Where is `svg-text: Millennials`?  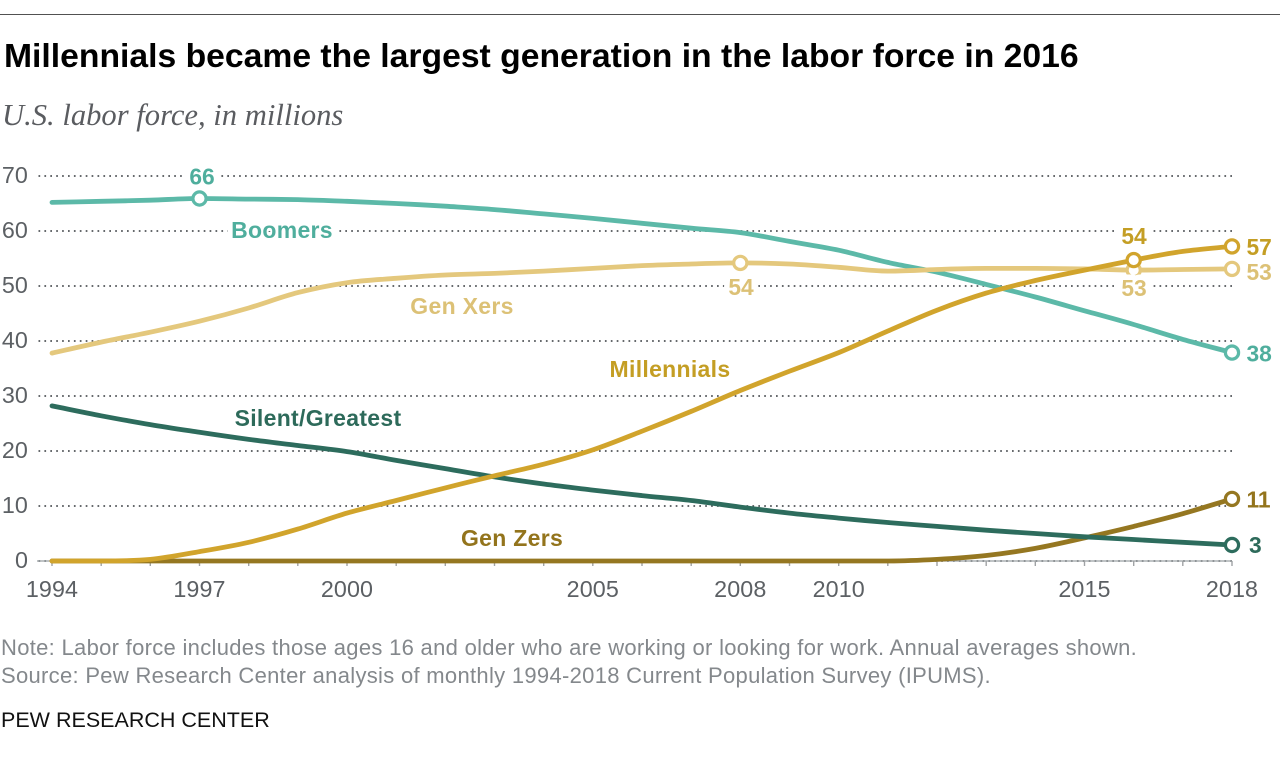
svg-text: Millennials is located at coordinates (670, 369).